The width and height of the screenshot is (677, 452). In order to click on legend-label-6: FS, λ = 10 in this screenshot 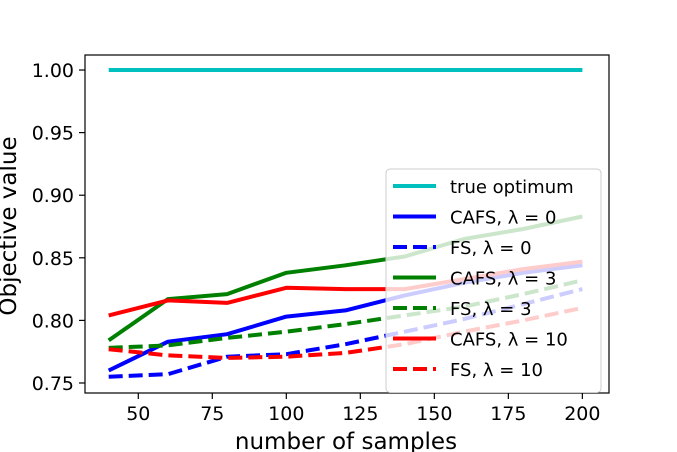, I will do `click(496, 370)`.